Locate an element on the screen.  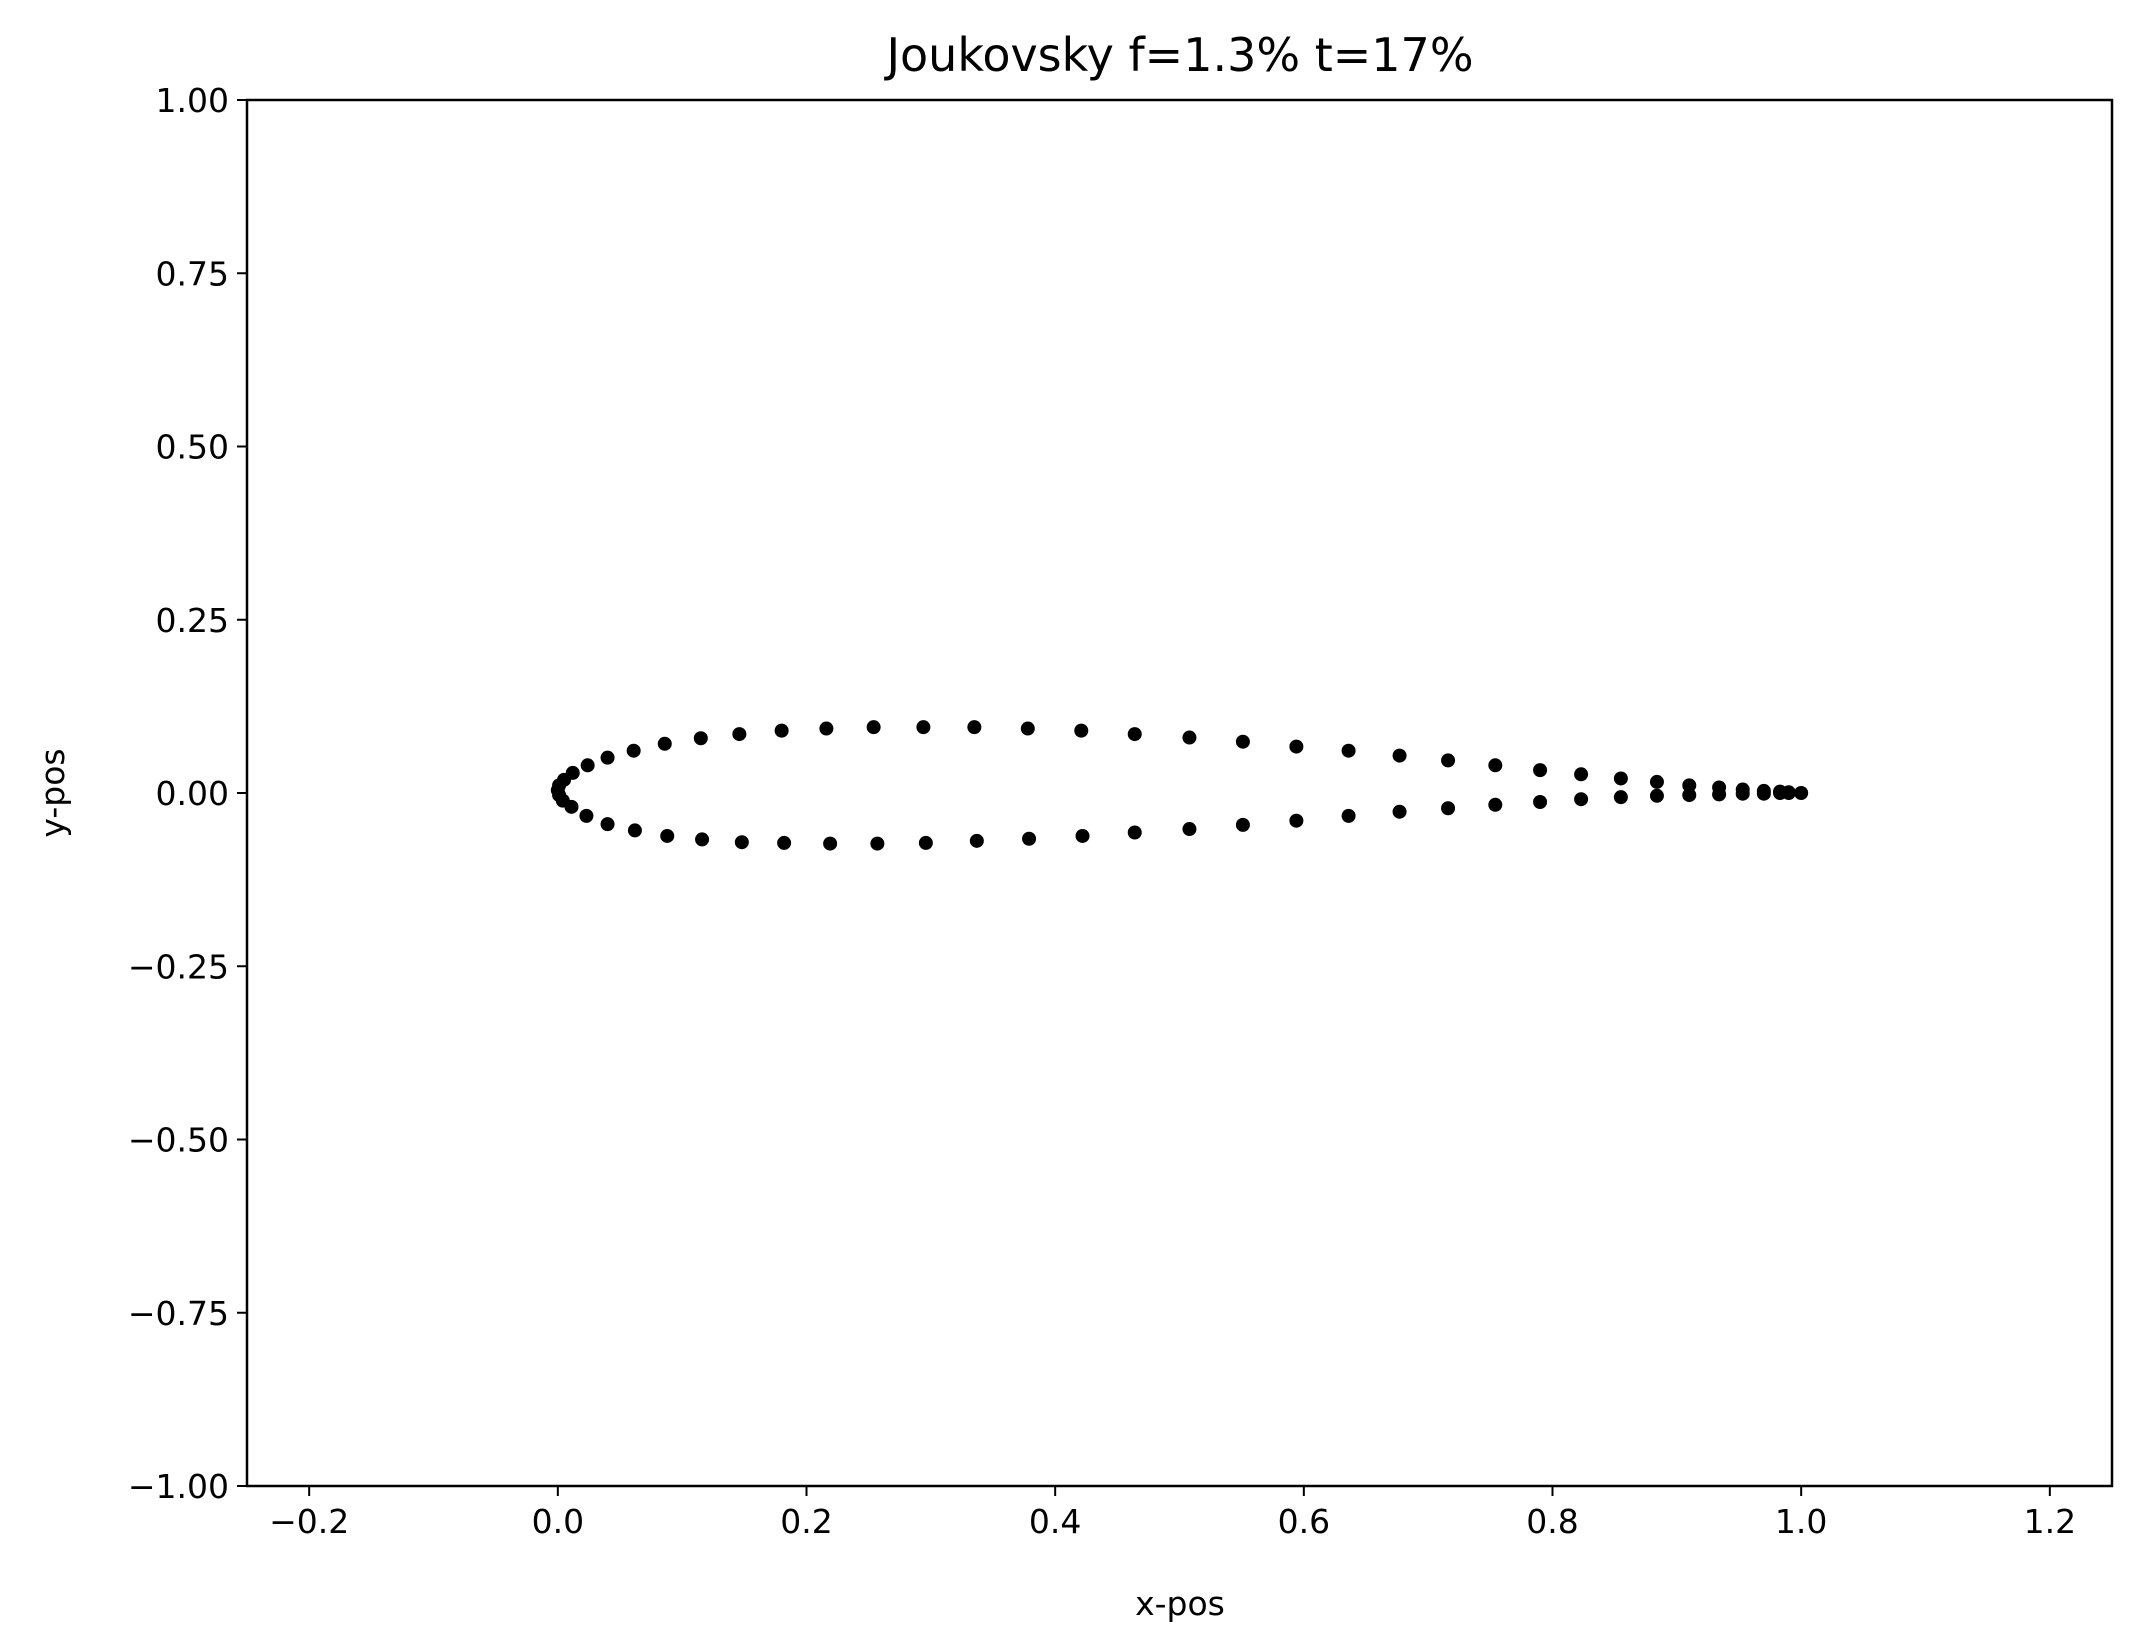
y-tick-label: −1.00 is located at coordinates (178, 1486).